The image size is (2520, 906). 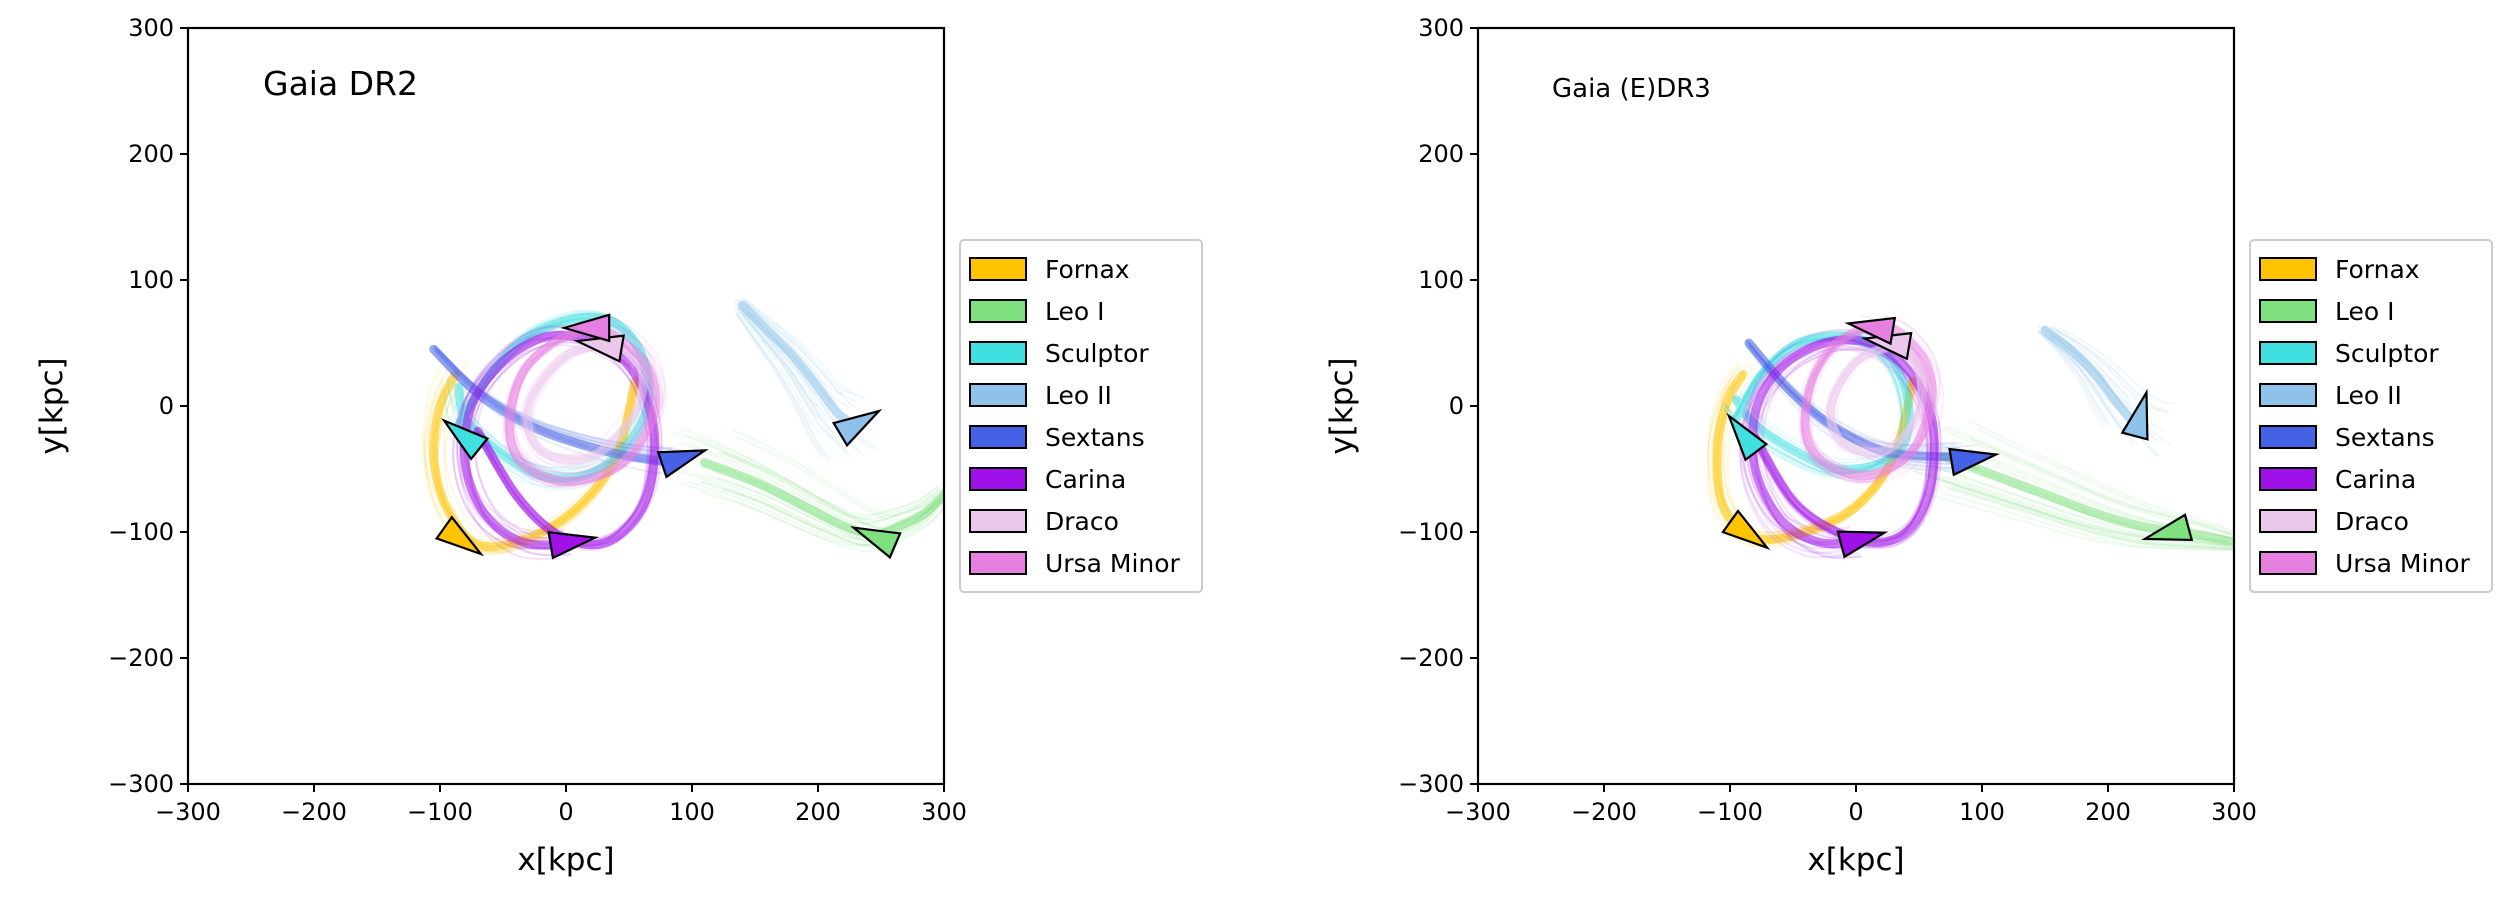 I want to click on legend-item: Carina, so click(x=2337, y=479).